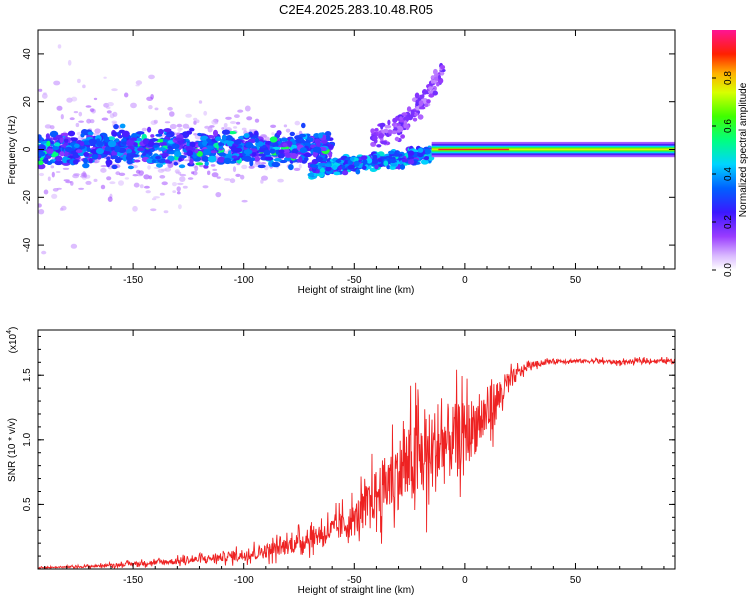  I want to click on spectrogram-xlabel: Height of straight line (km), so click(356, 290).